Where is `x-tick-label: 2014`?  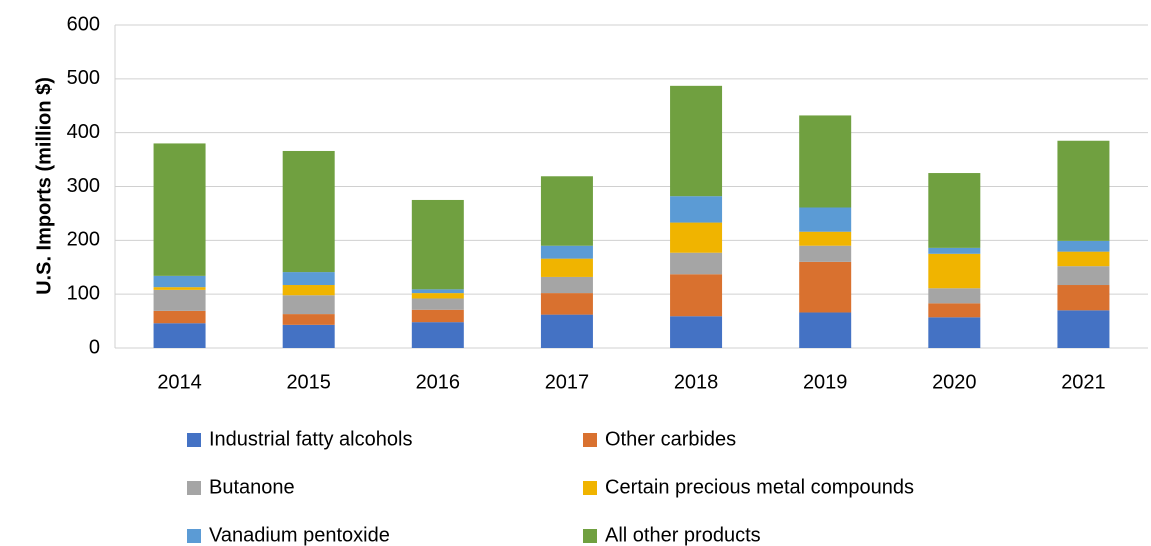 x-tick-label: 2014 is located at coordinates (179, 382).